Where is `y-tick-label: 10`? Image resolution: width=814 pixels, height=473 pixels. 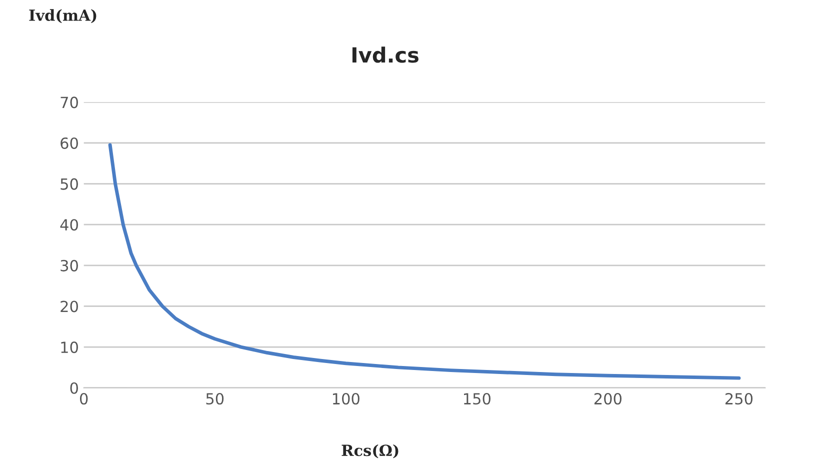 y-tick-label: 10 is located at coordinates (69, 348).